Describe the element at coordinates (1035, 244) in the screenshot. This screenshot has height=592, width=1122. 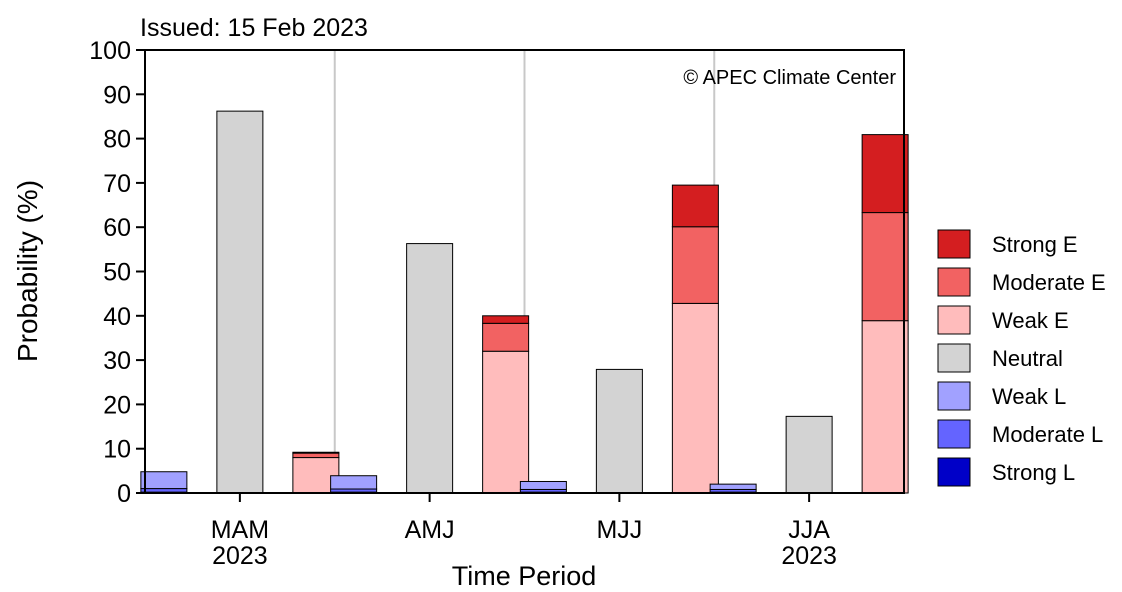
I see `legend-label: Strong E` at that location.